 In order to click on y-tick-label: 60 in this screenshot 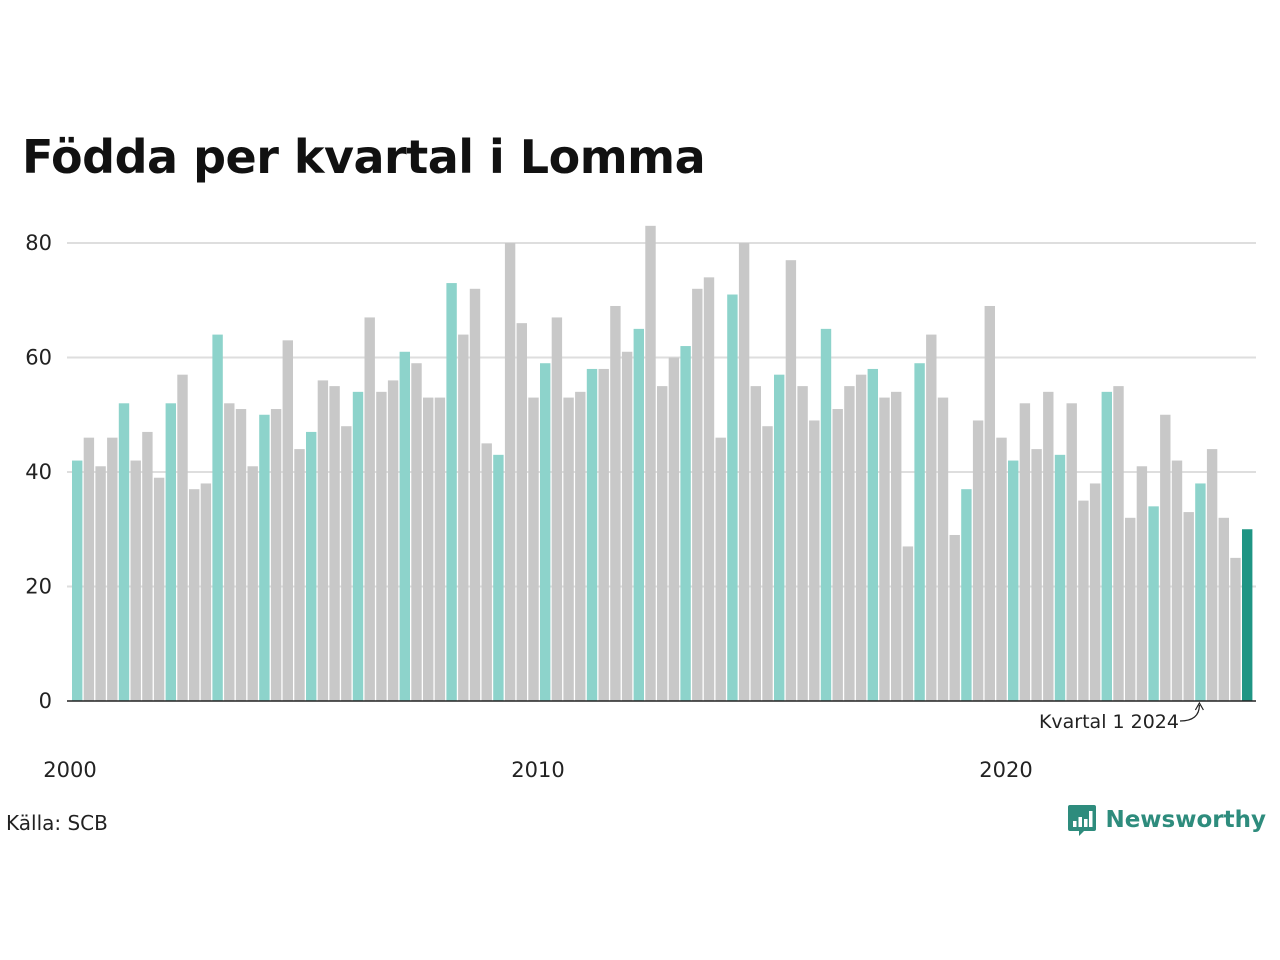, I will do `click(38, 358)`.